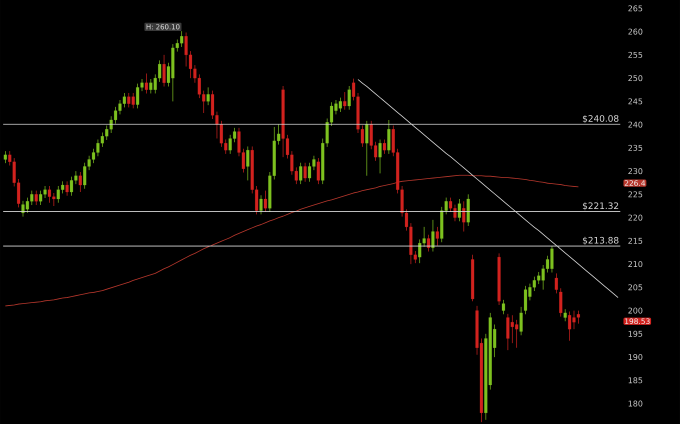 Image resolution: width=680 pixels, height=424 pixels. I want to click on ref-line-label: $213.88, so click(600, 240).